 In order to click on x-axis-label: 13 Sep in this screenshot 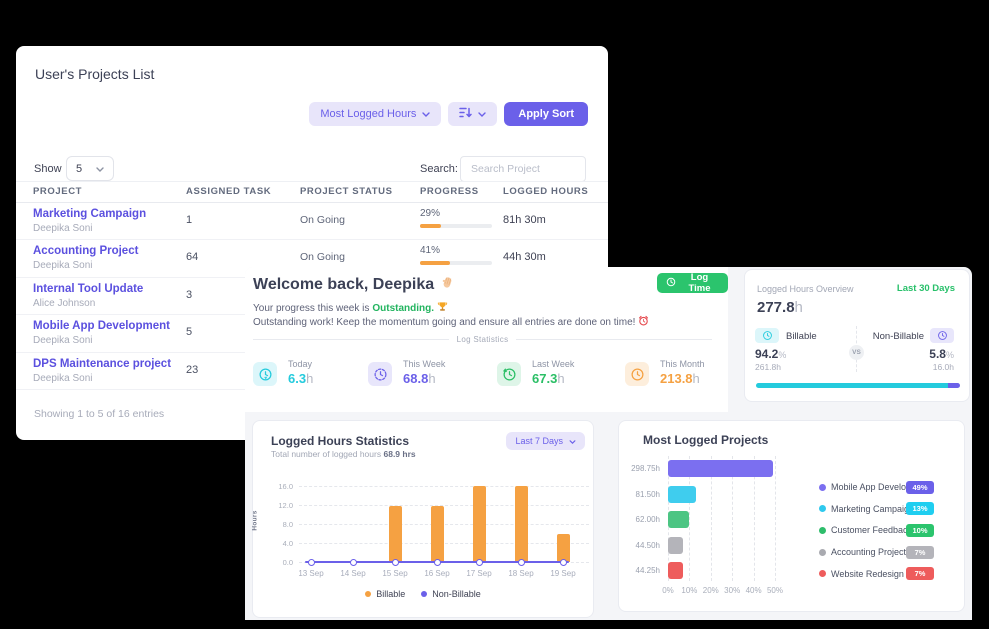, I will do `click(311, 573)`.